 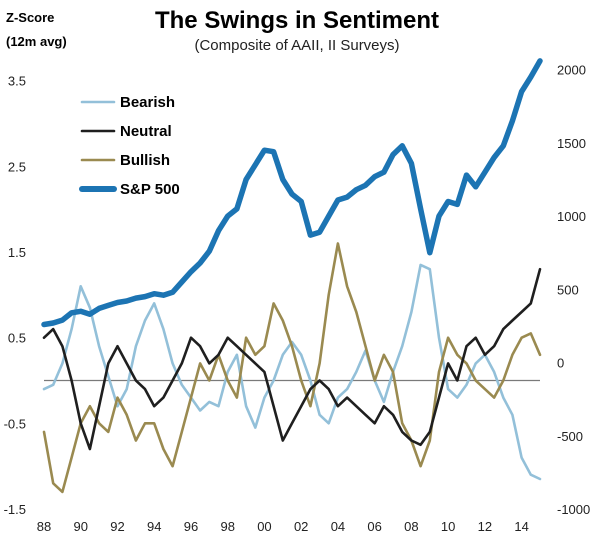 I want to click on y-left-tick-label: -1.5, so click(x=15, y=509).